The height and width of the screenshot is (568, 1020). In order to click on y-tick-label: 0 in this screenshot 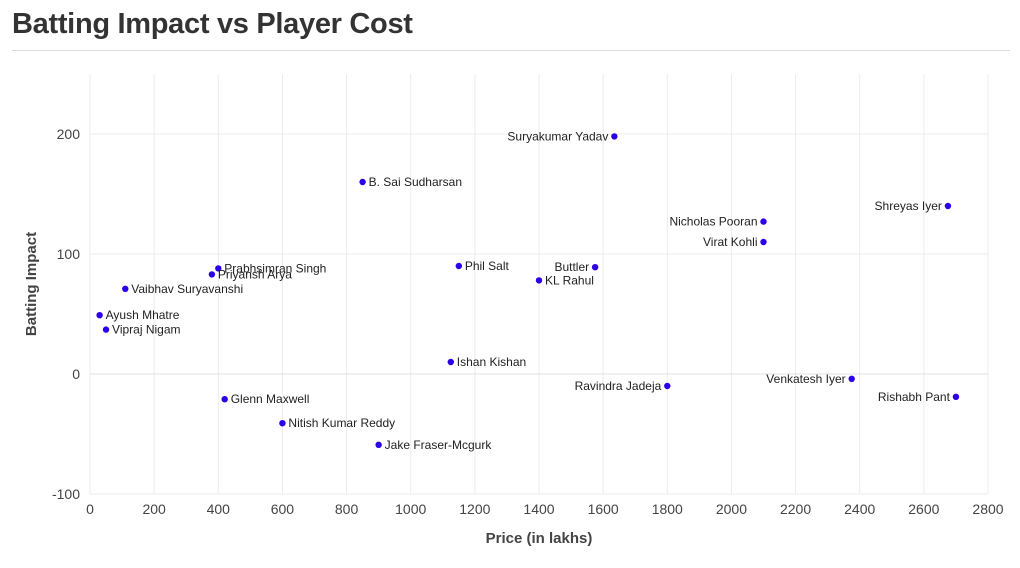, I will do `click(76, 374)`.